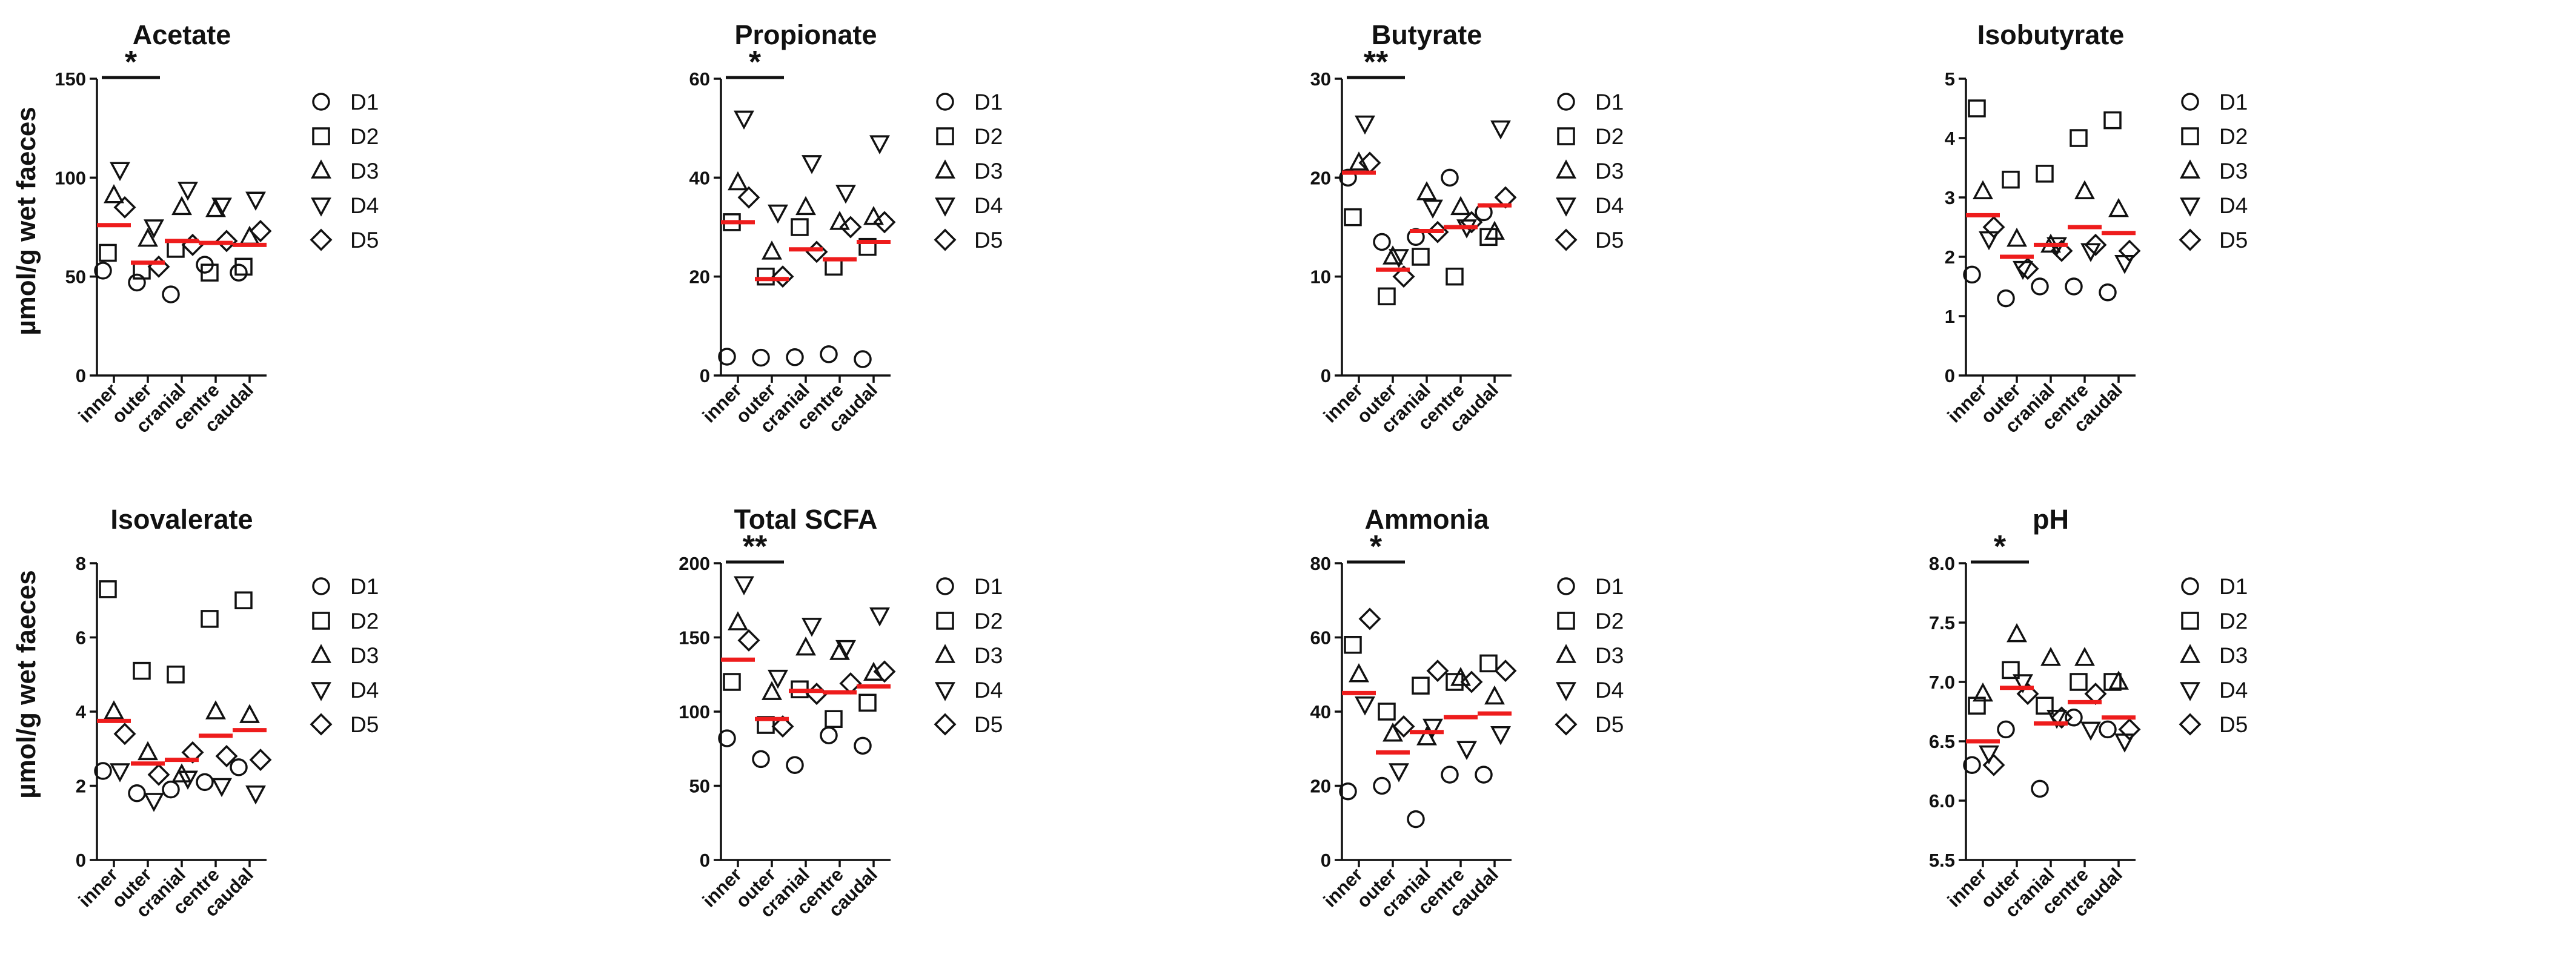 The image size is (2576, 969). I want to click on y-tick-label: 30, so click(1320, 79).